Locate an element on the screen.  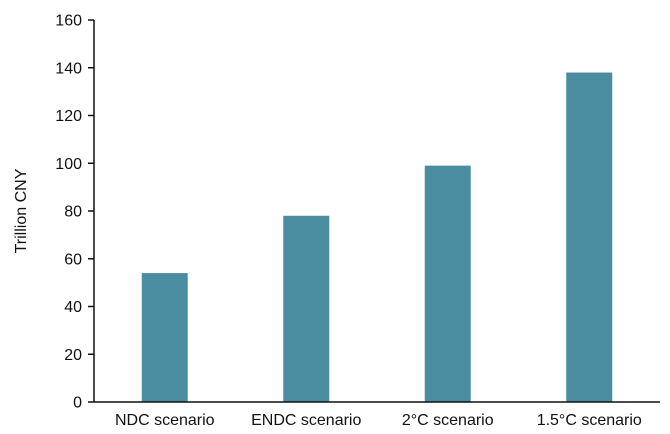
y-tick-label: 60 is located at coordinates (73, 259).